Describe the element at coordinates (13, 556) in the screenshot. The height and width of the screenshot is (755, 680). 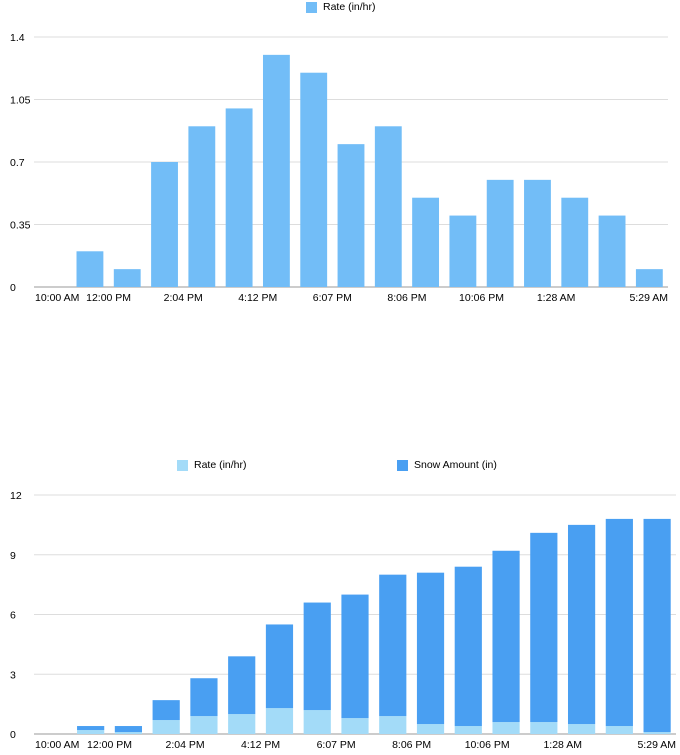
I see `y-tick-label: 9` at that location.